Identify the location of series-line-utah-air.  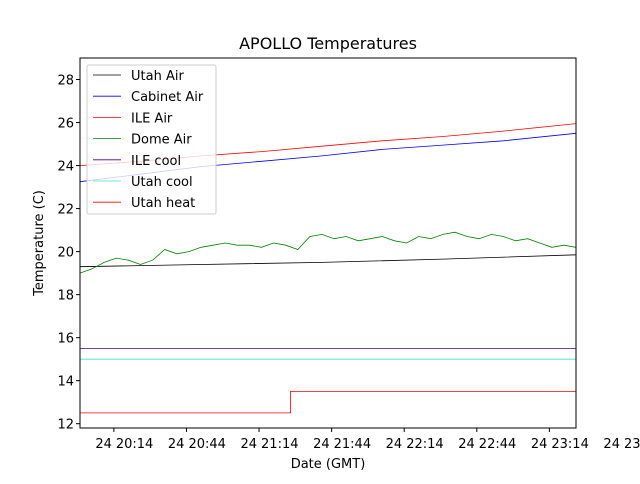
(328, 261).